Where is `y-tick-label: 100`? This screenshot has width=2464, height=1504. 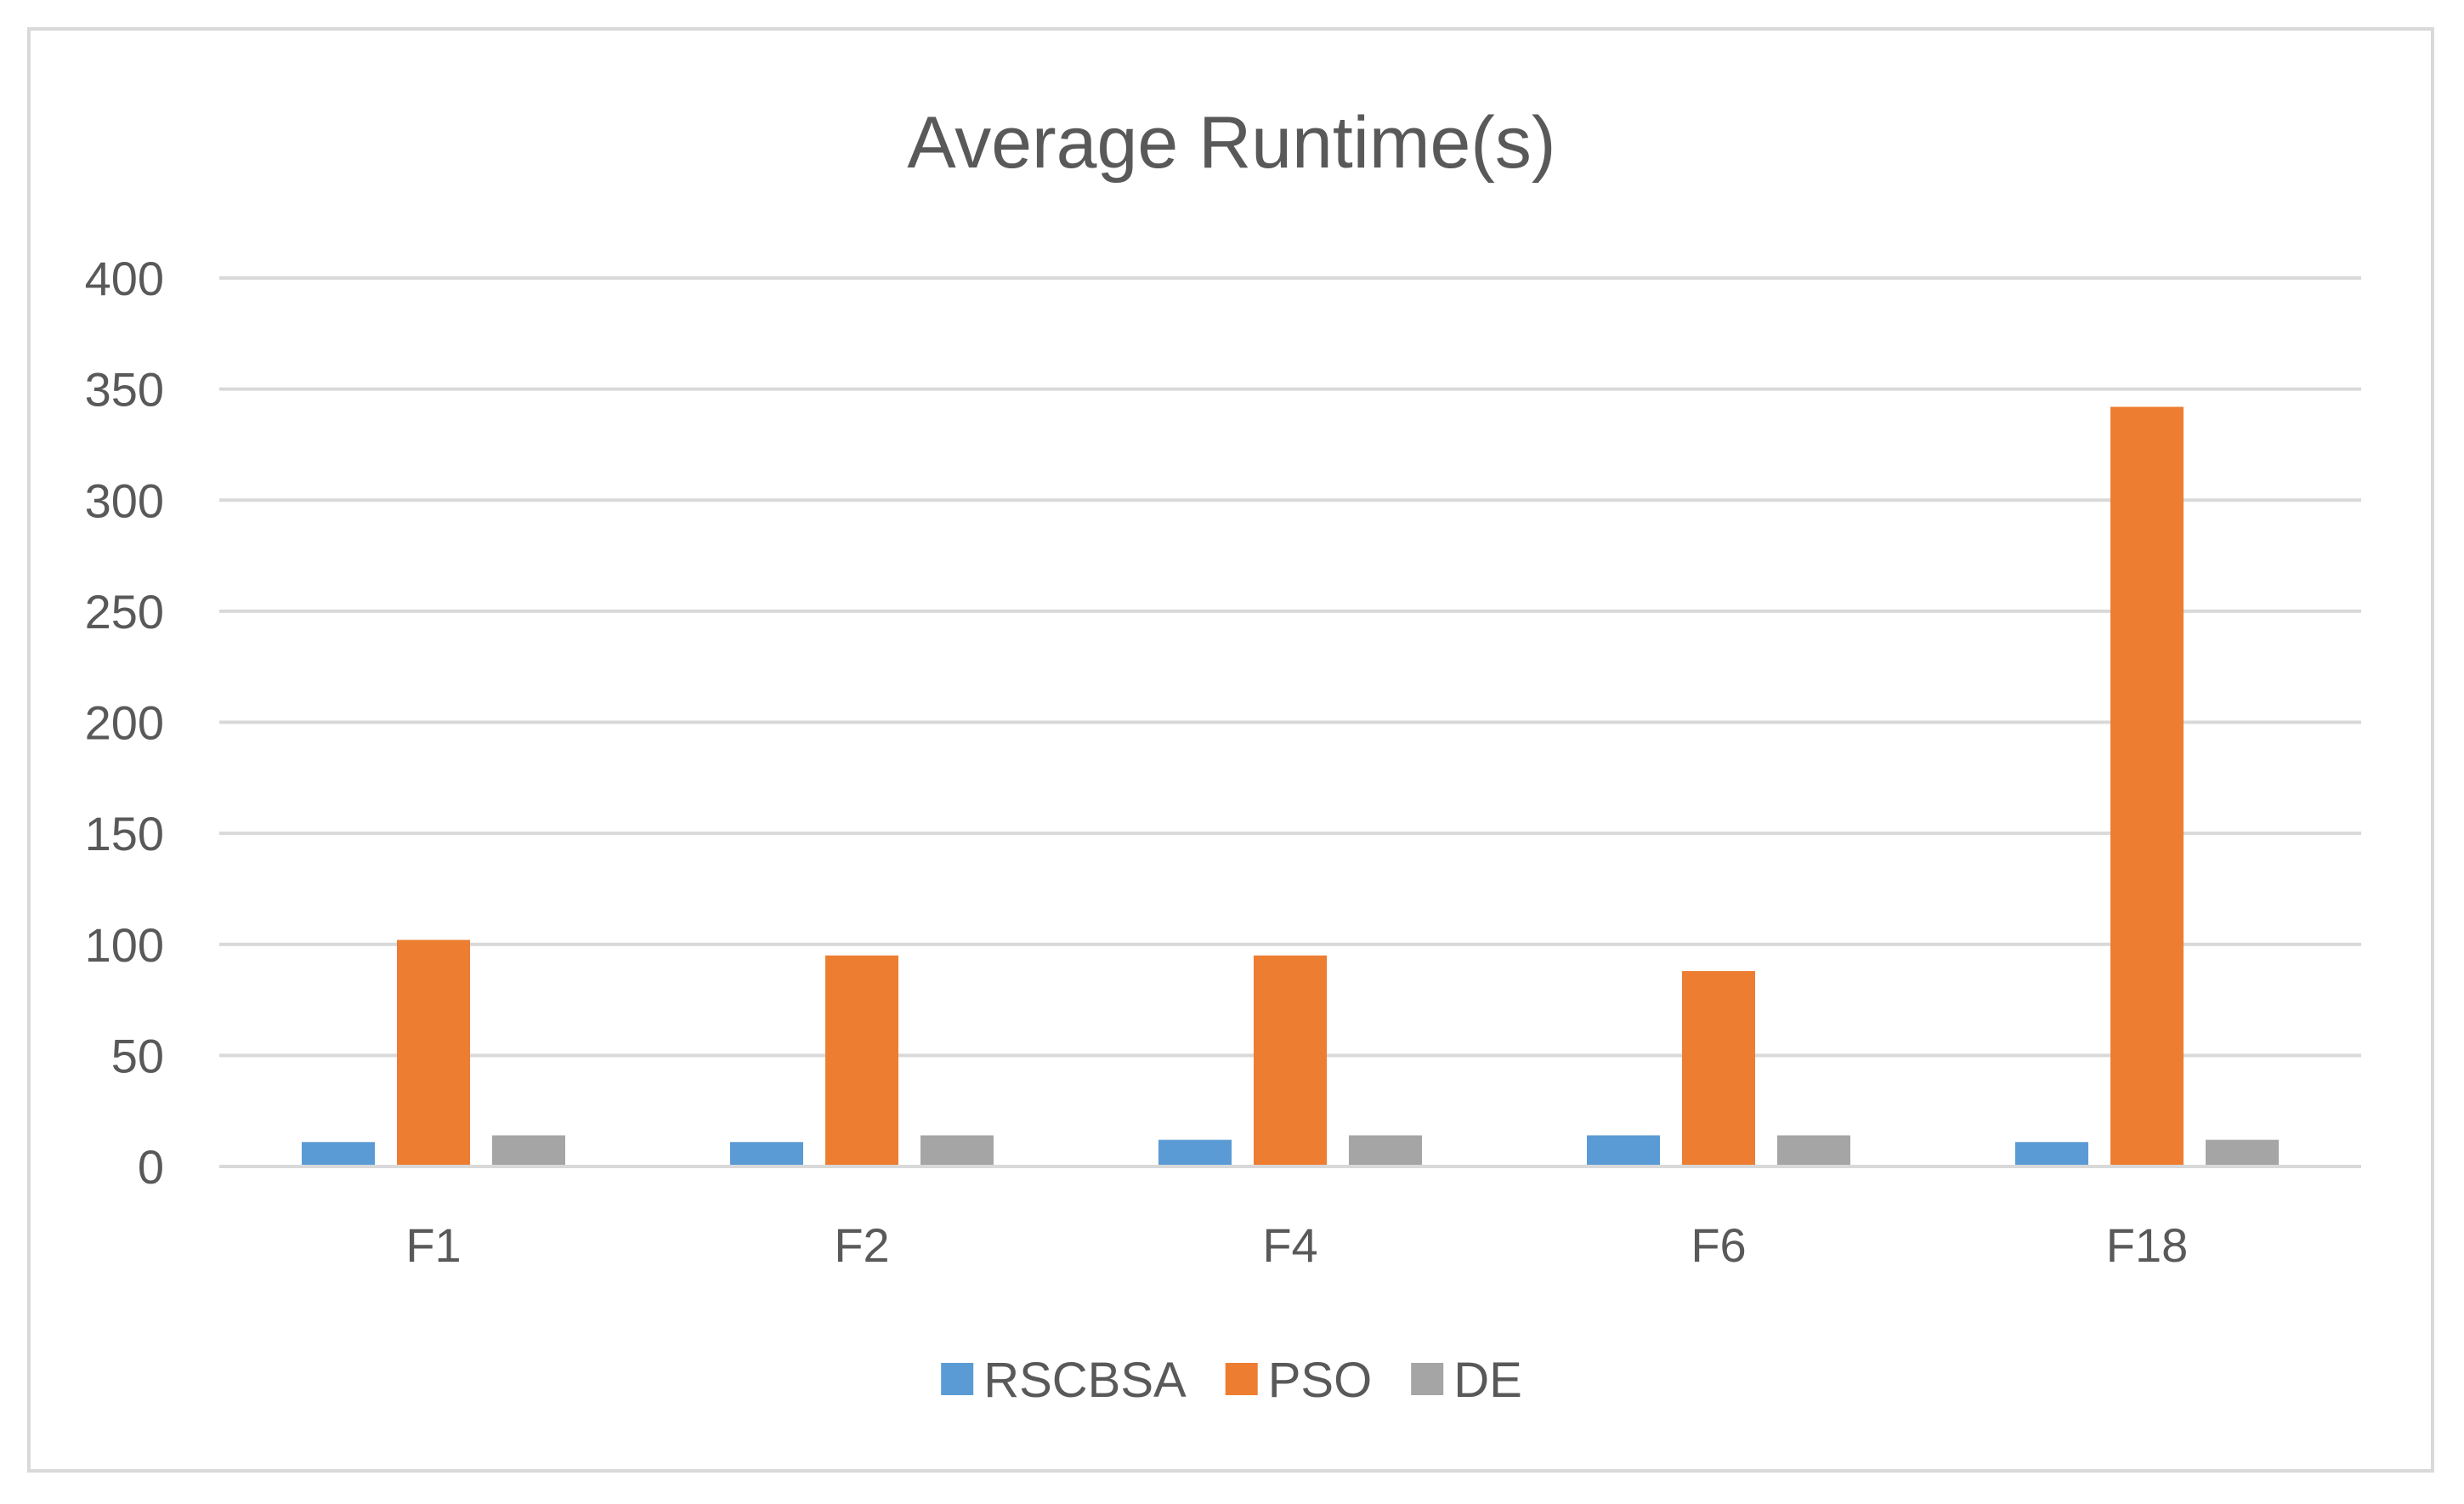 y-tick-label: 100 is located at coordinates (125, 945).